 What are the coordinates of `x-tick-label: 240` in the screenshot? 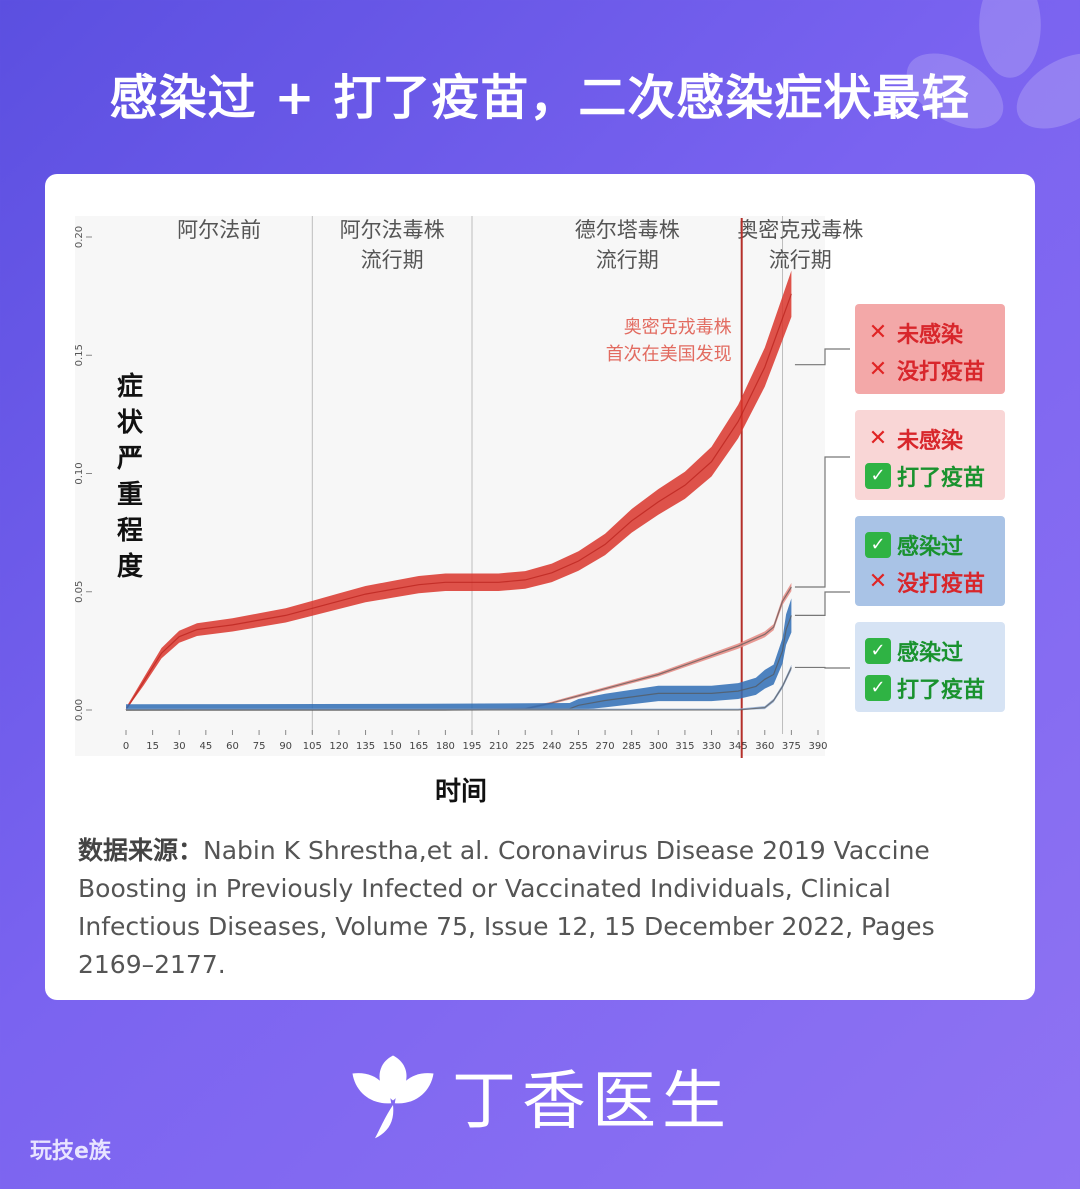 It's located at (551, 746).